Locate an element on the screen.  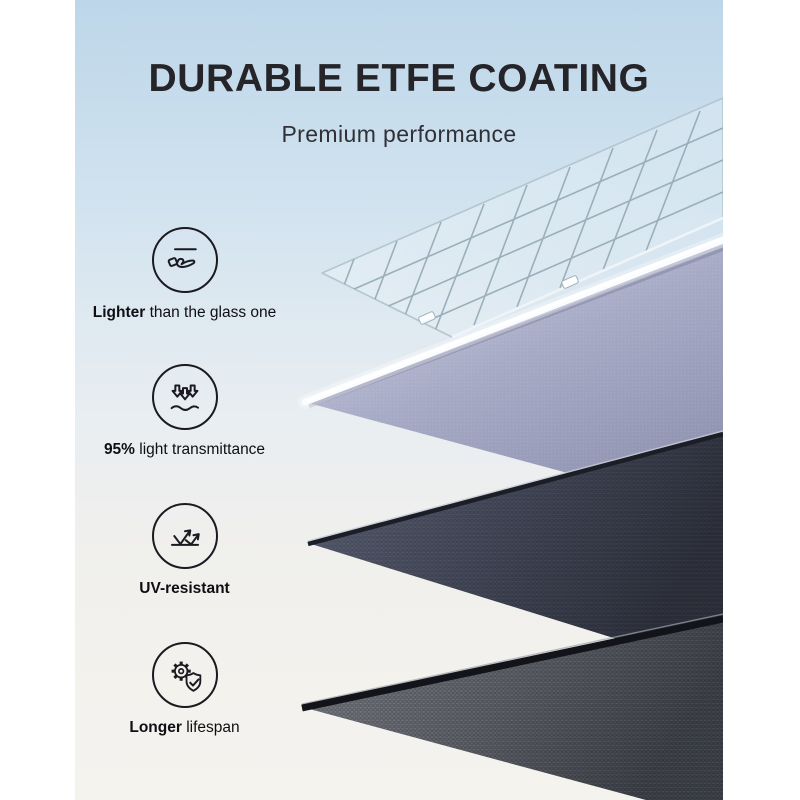
film-cell-connectors is located at coordinates (498, 300).